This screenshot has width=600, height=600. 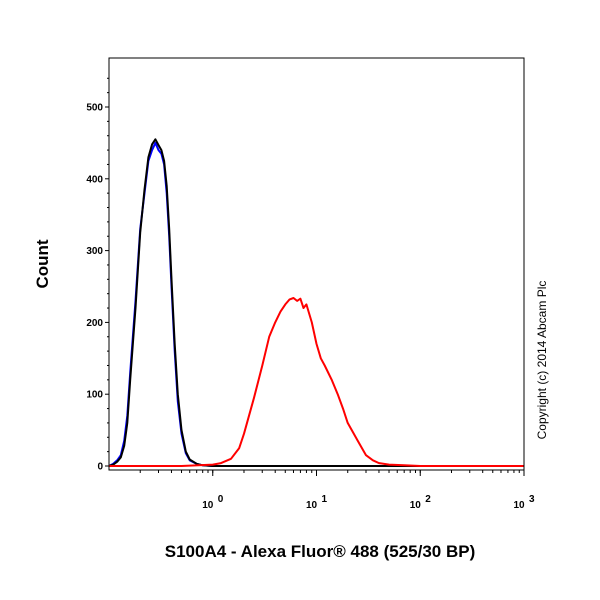 What do you see at coordinates (100, 467) in the screenshot?
I see `y-tick-label: 0` at bounding box center [100, 467].